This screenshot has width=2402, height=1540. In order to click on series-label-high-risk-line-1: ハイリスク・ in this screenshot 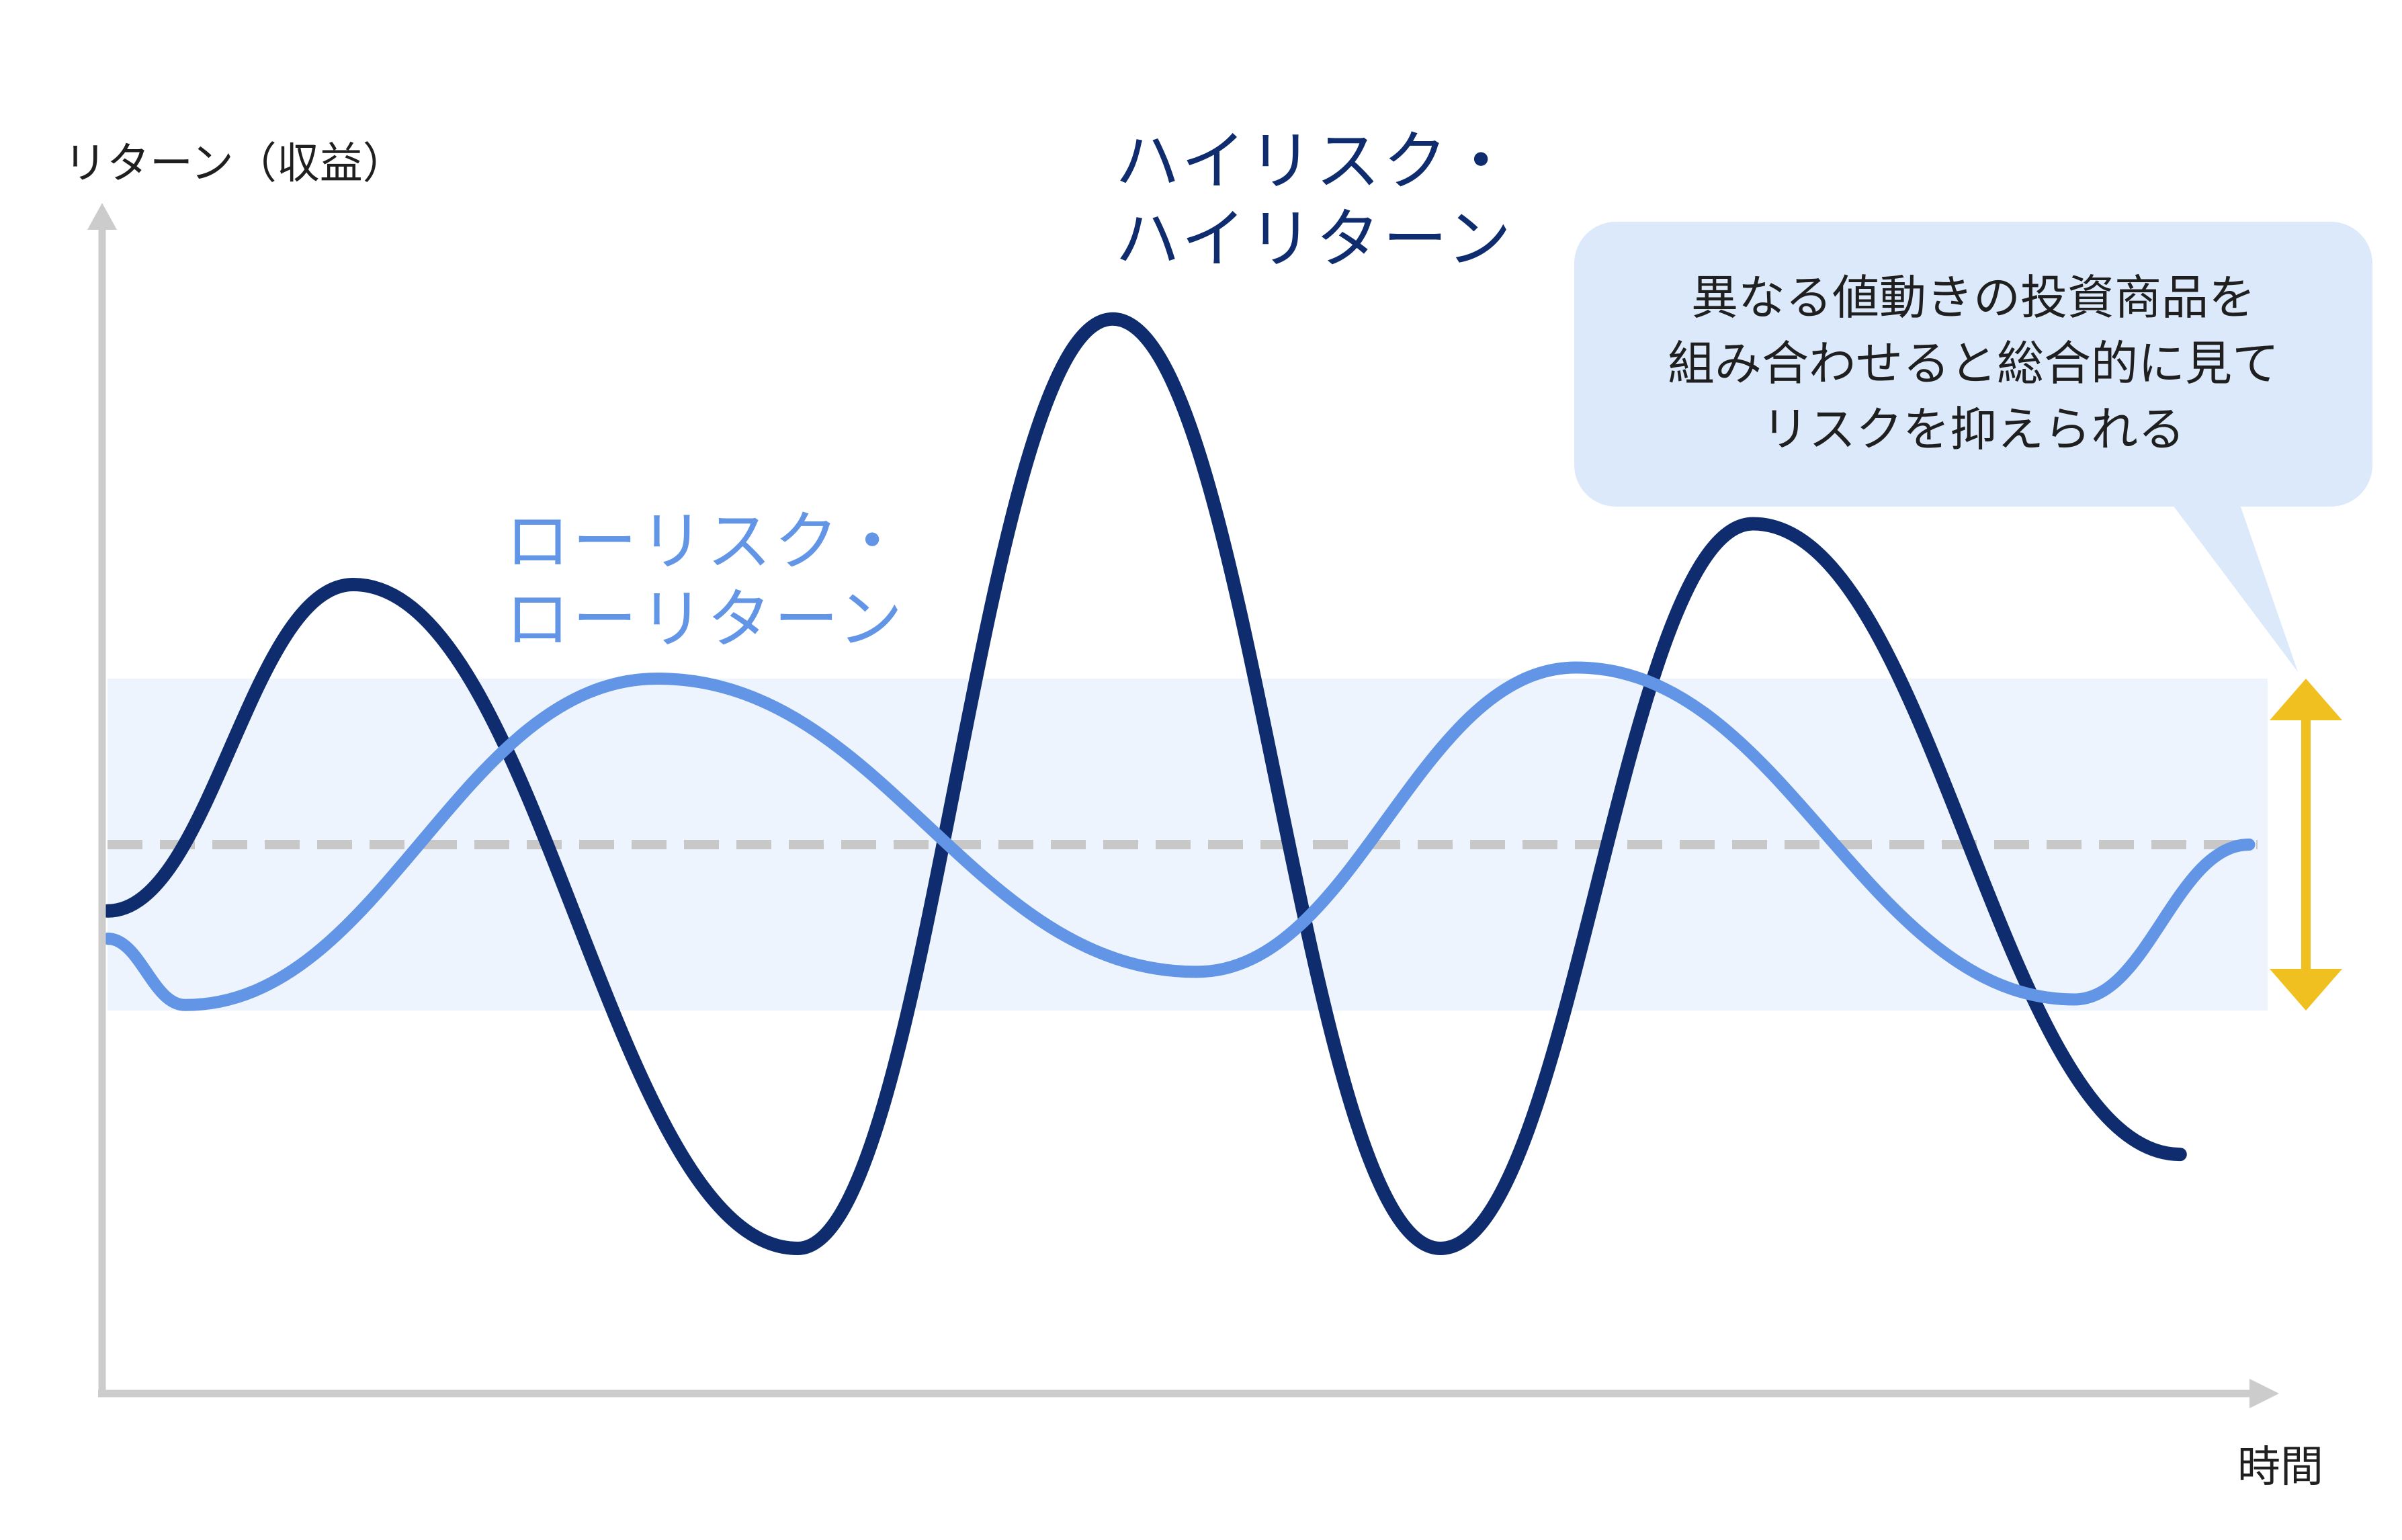, I will do `click(1315, 161)`.